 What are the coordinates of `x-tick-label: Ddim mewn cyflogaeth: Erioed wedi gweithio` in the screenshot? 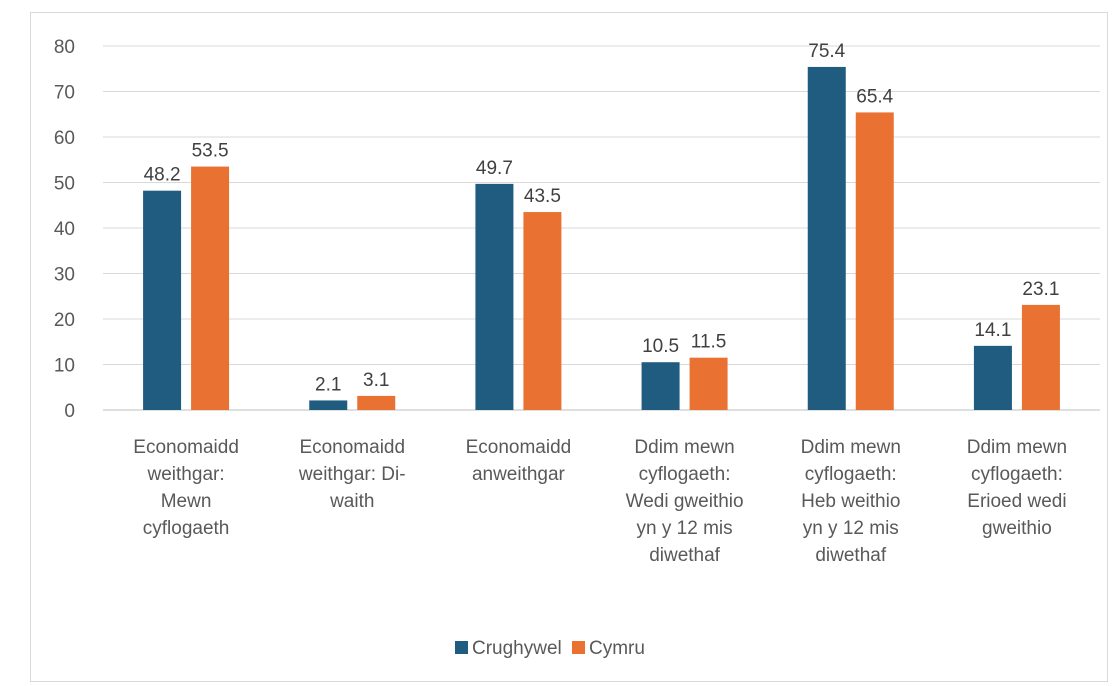 It's located at (1017, 488).